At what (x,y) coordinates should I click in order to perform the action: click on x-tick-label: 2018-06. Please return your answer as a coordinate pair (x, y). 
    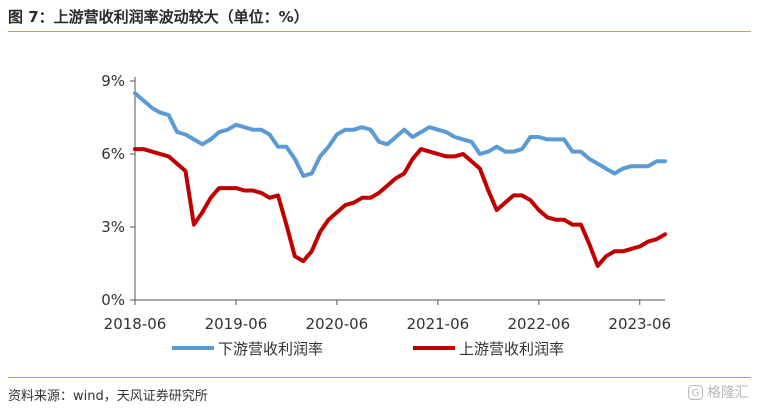
    Looking at the image, I should click on (135, 324).